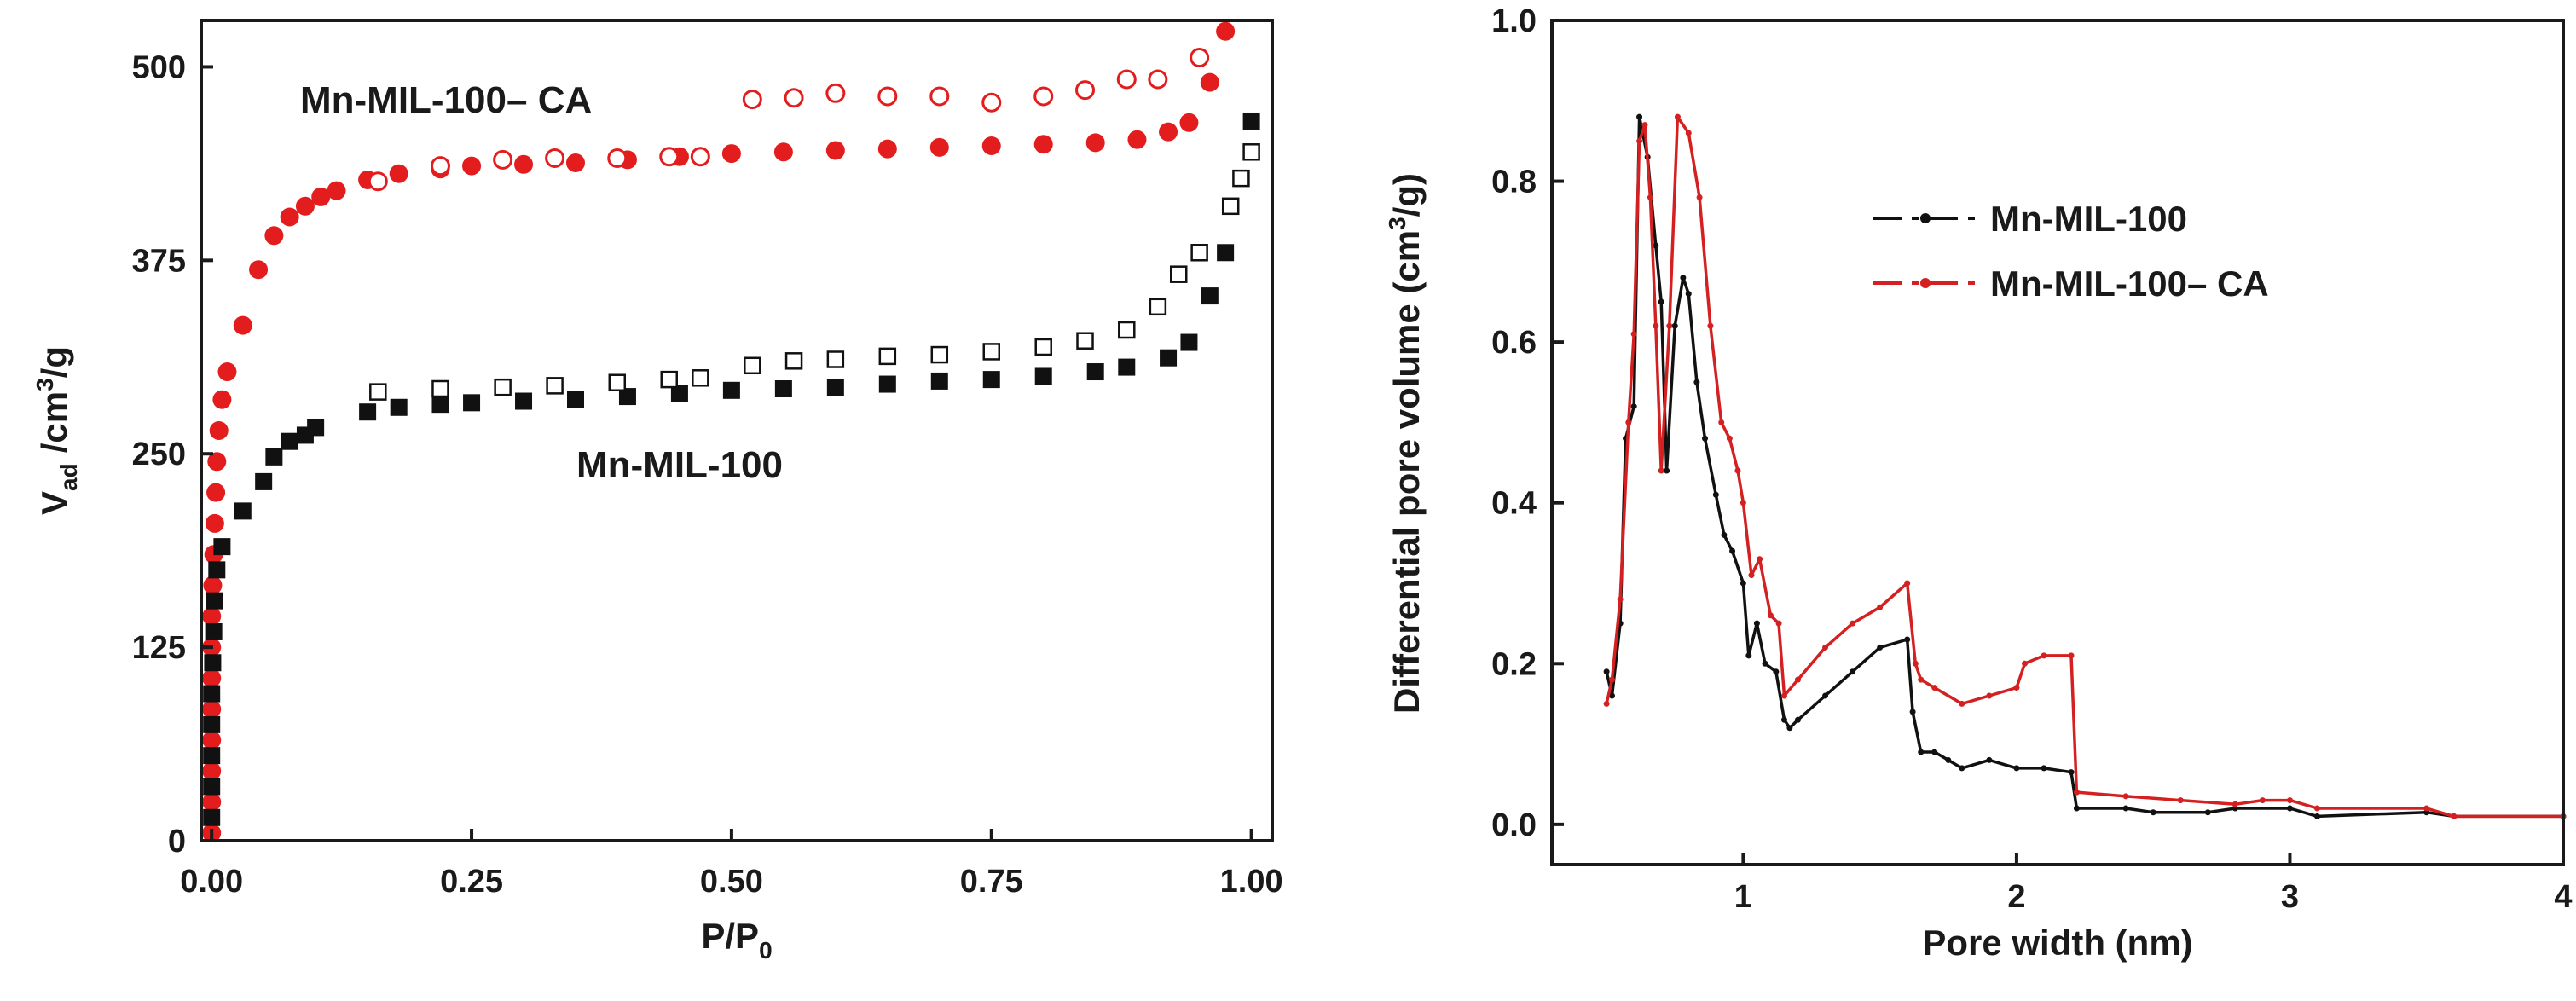 Image resolution: width=2576 pixels, height=1001 pixels. What do you see at coordinates (1252, 882) in the screenshot?
I see `left-x-tick-label-4: 1.00` at bounding box center [1252, 882].